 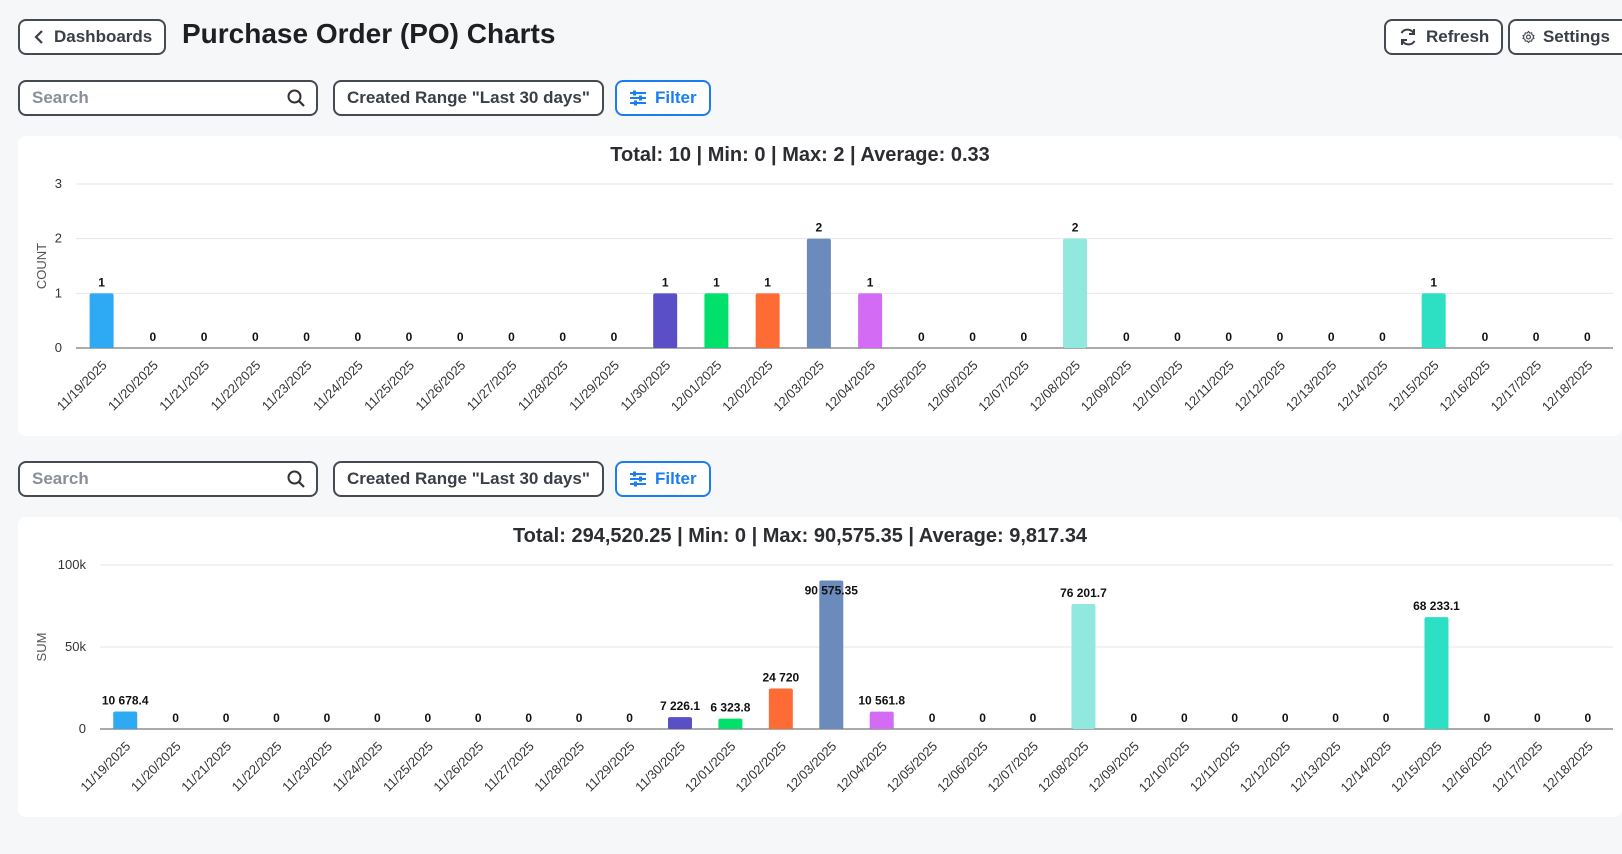 I want to click on y-axis-label: COUNT, so click(x=41, y=266).